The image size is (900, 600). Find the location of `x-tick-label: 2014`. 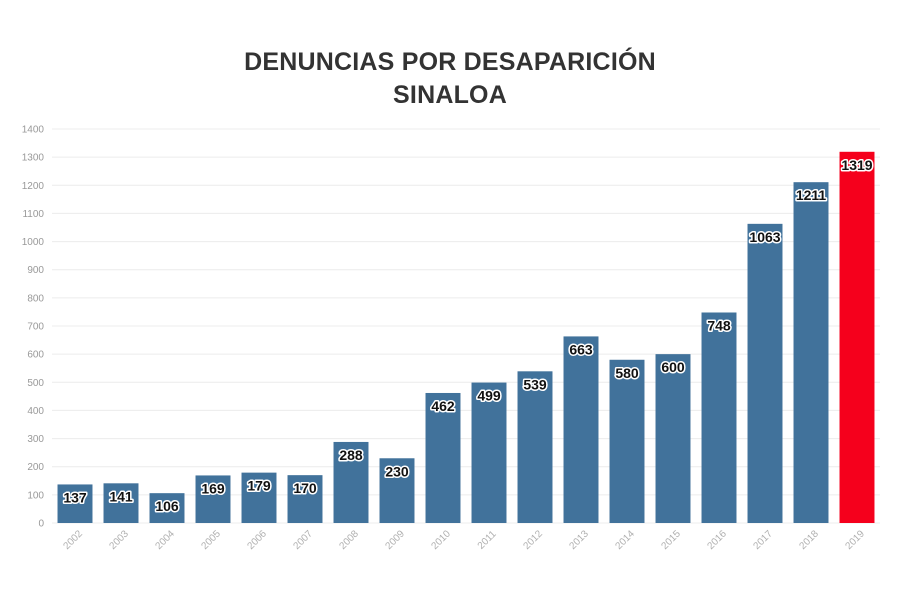

x-tick-label: 2014 is located at coordinates (625, 540).